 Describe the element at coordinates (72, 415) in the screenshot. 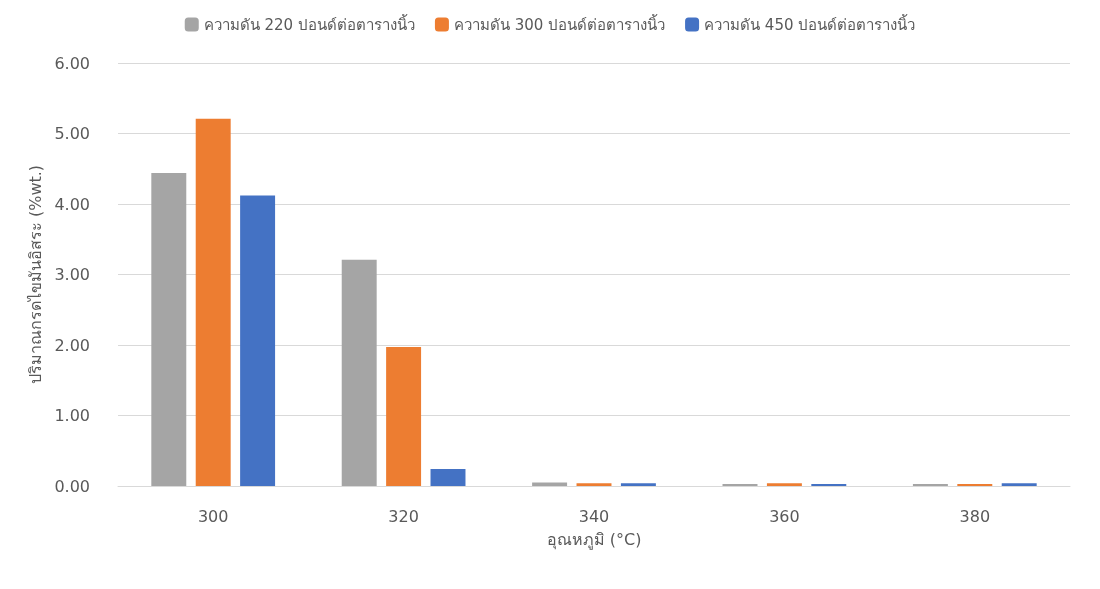

I see `y-tick-label: 1.00` at that location.